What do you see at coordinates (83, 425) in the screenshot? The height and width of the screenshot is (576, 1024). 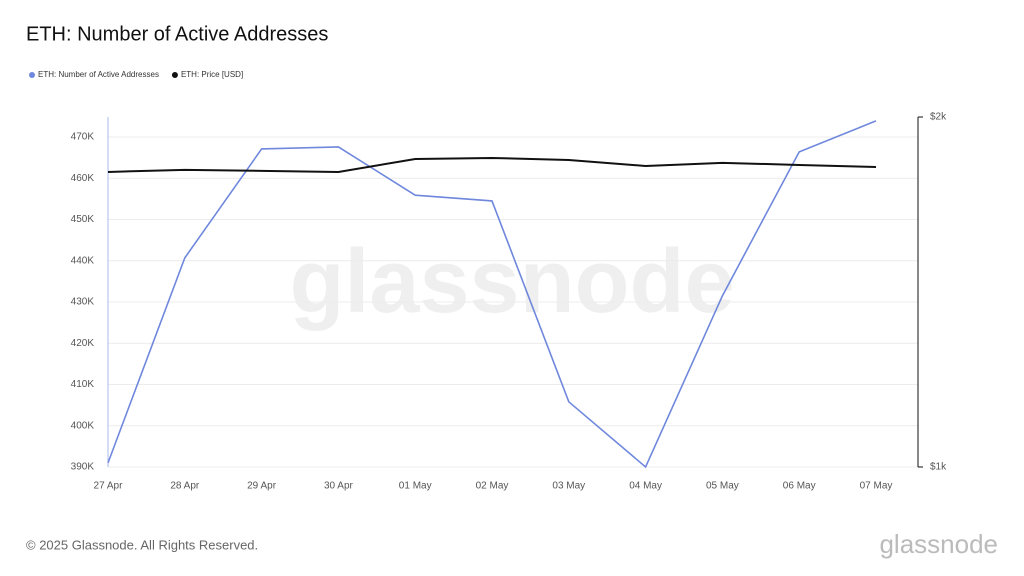 I see `y-tick-label: 400K` at bounding box center [83, 425].